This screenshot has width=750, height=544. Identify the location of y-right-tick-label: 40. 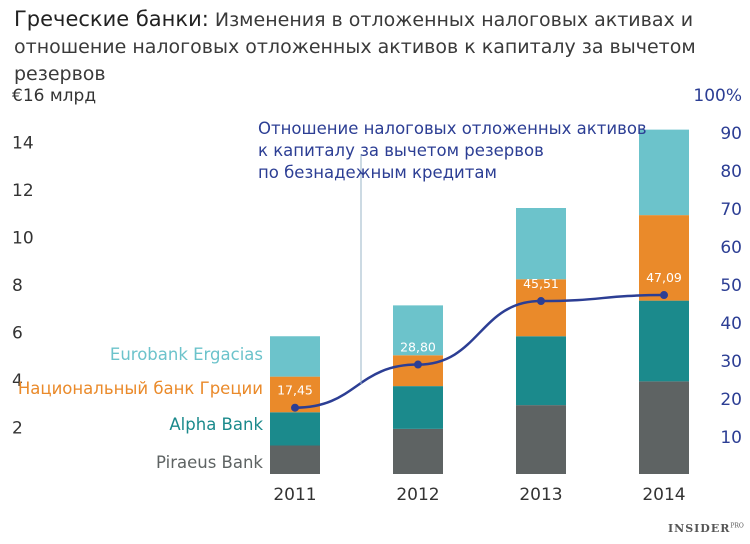
(731, 324).